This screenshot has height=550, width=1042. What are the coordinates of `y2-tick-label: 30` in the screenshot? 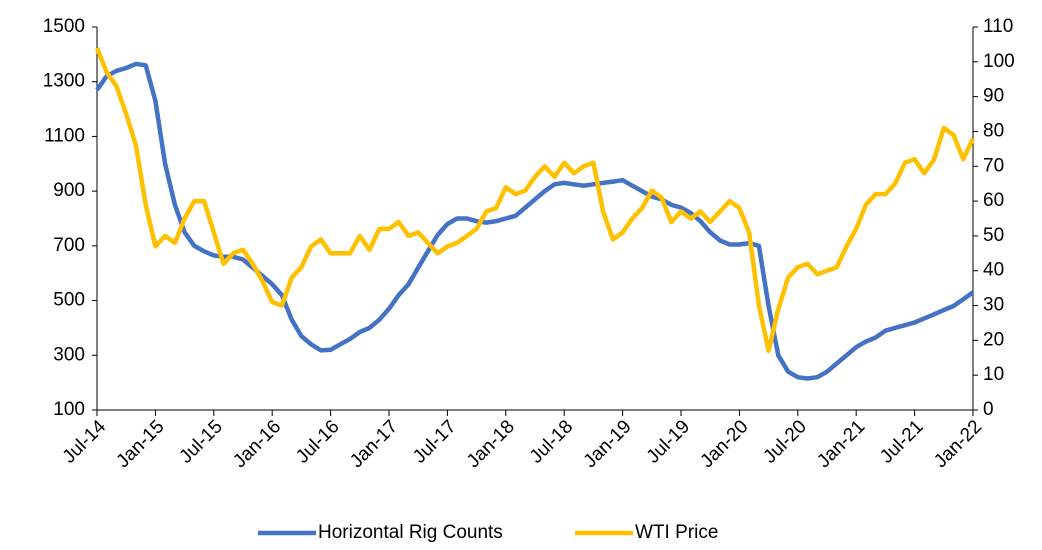 It's located at (993, 305).